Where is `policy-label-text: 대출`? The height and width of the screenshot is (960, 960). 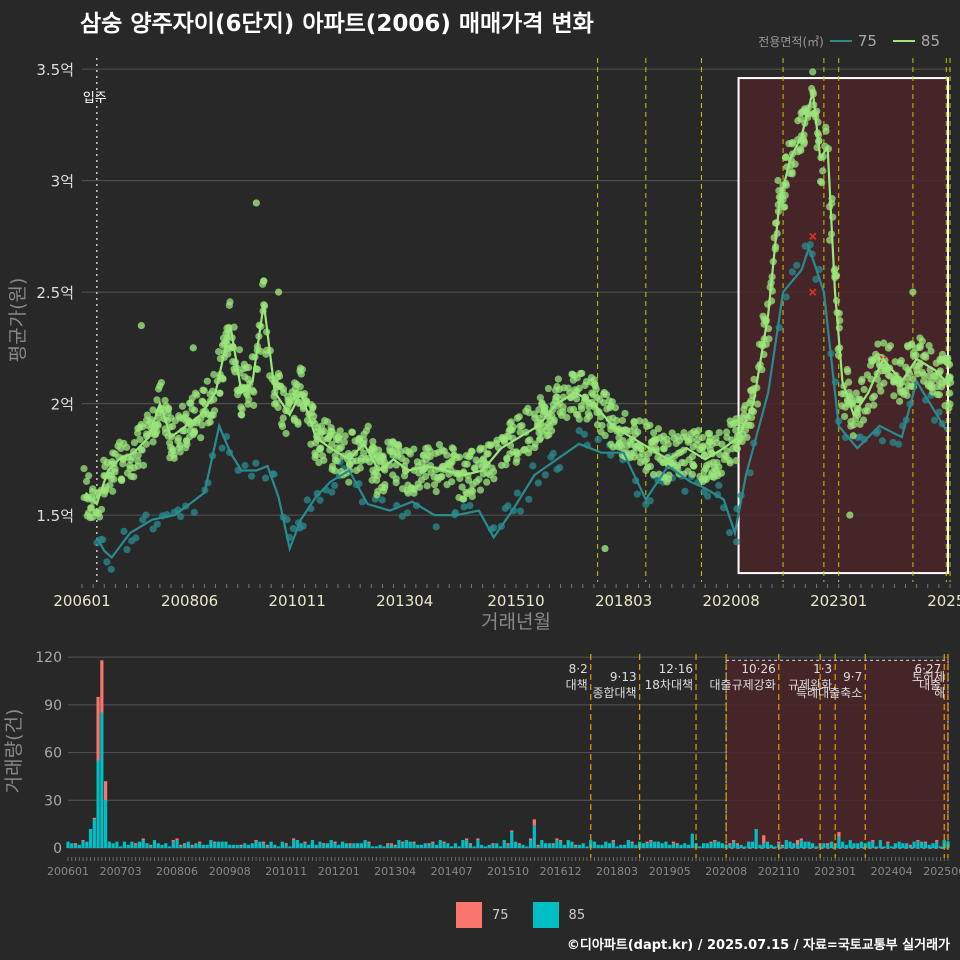 policy-label-text: 대출 is located at coordinates (930, 685).